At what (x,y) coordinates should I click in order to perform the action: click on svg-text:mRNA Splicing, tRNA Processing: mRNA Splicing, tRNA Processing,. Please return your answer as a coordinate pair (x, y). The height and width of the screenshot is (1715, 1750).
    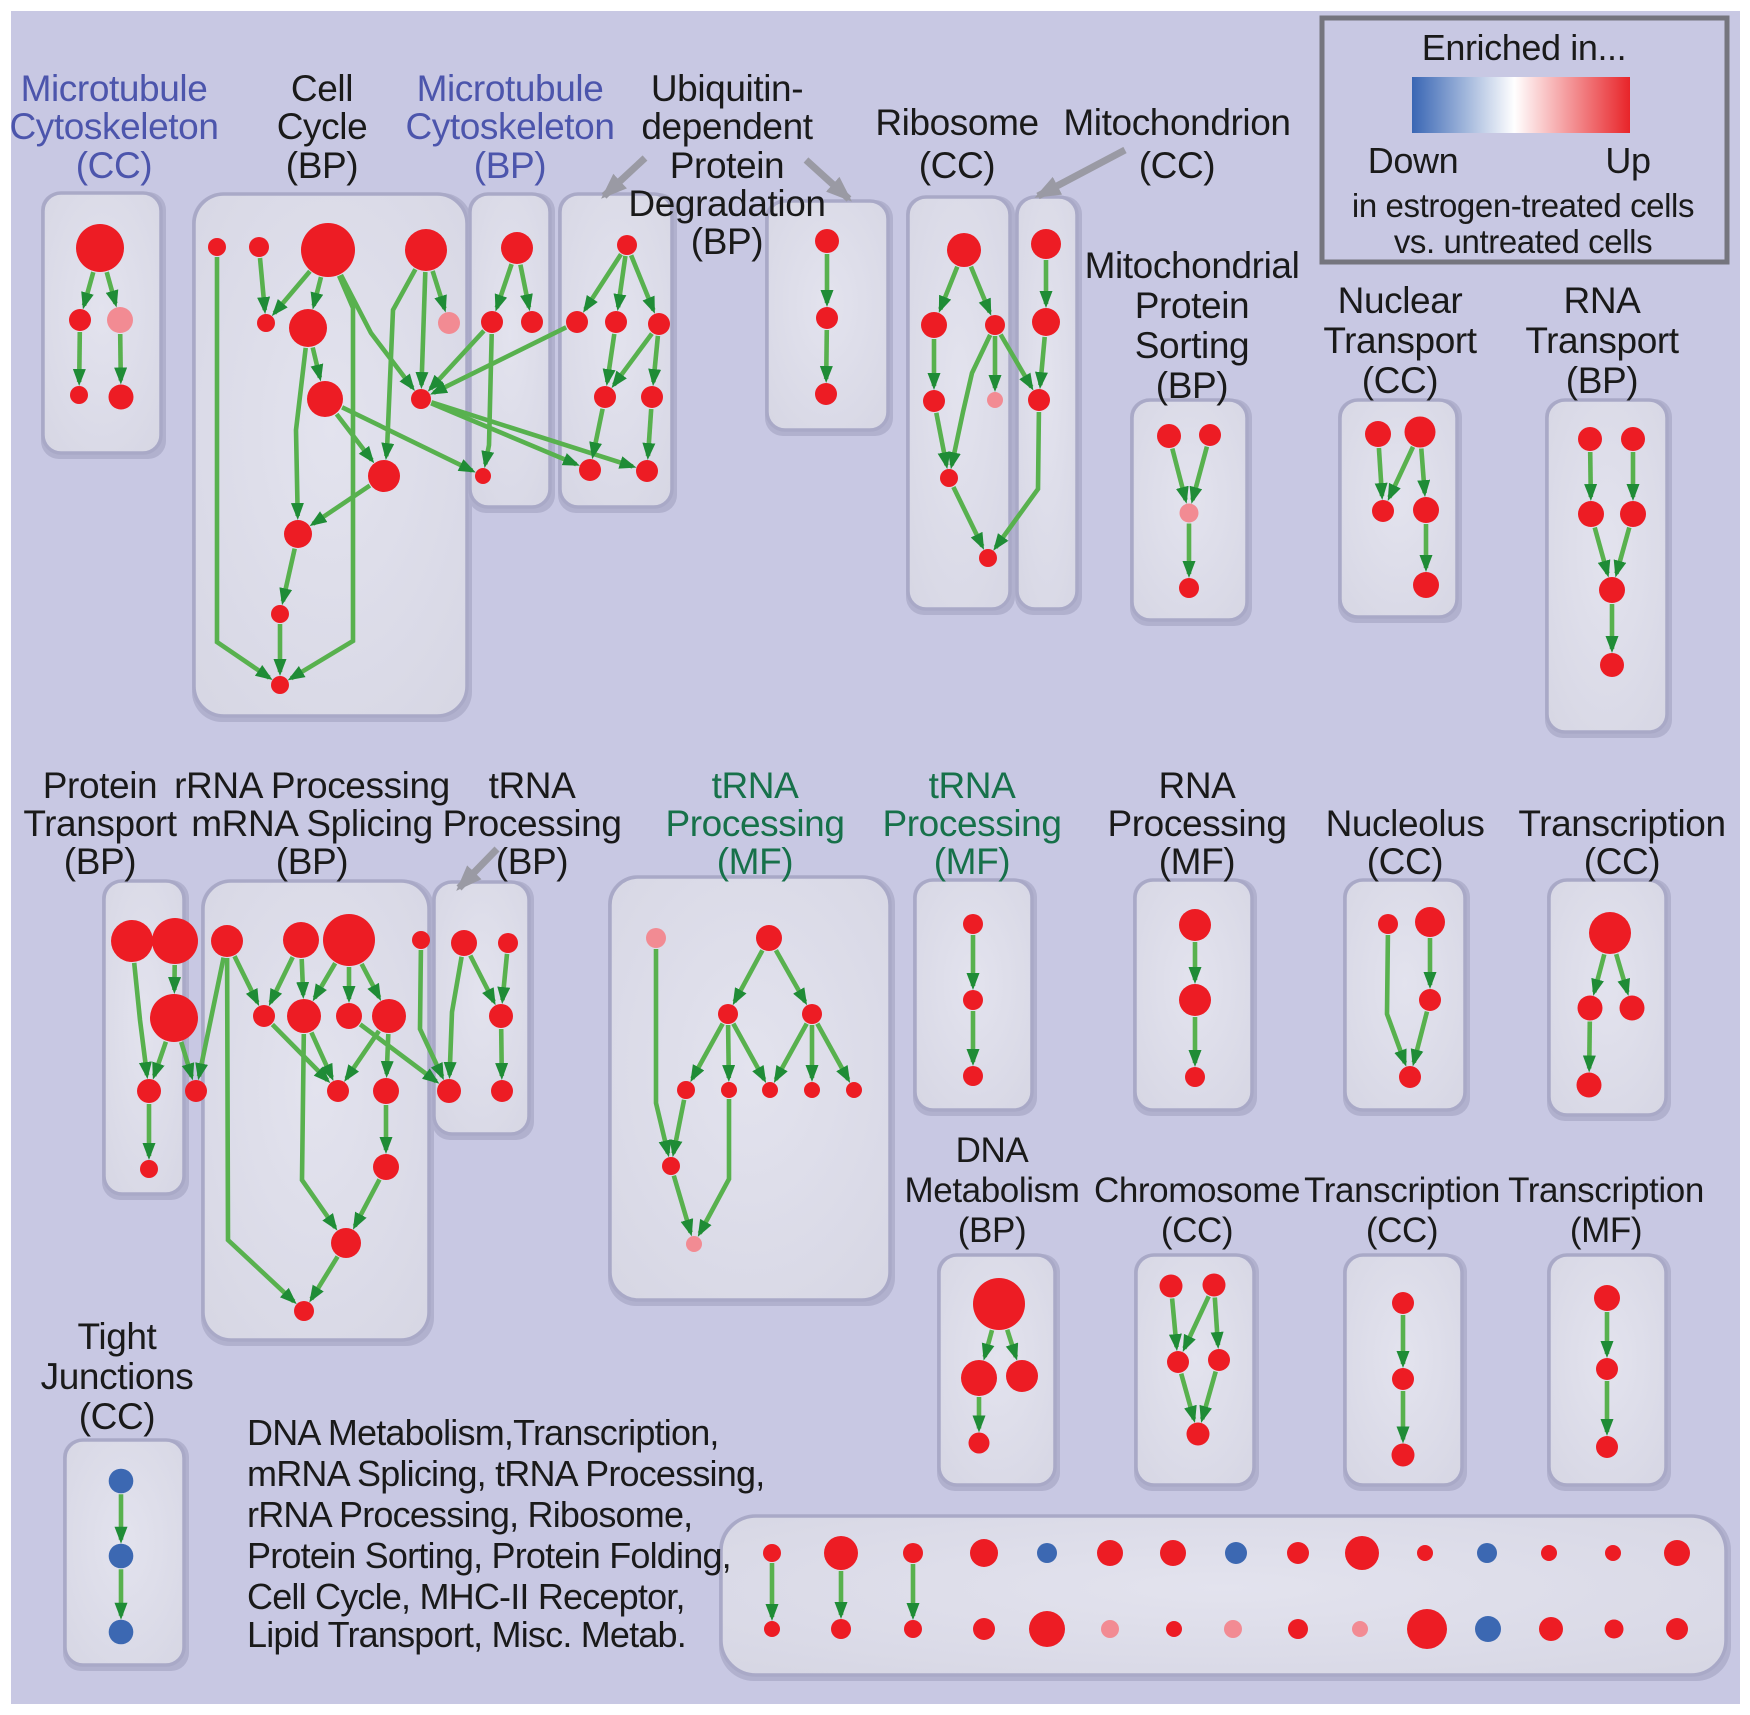
    Looking at the image, I should click on (505, 1473).